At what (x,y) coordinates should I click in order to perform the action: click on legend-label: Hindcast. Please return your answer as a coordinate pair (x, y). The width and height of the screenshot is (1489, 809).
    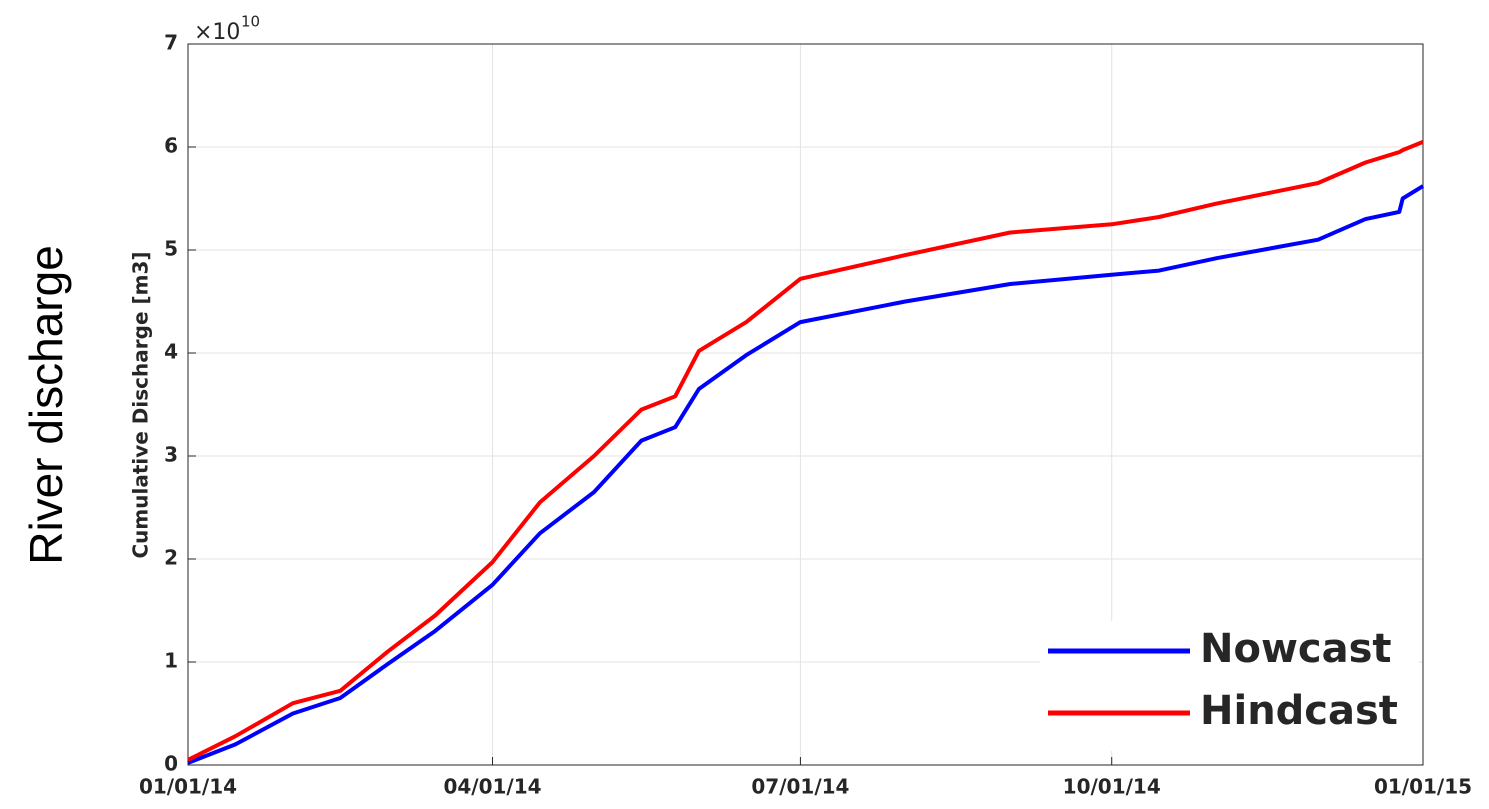
    Looking at the image, I should click on (1299, 711).